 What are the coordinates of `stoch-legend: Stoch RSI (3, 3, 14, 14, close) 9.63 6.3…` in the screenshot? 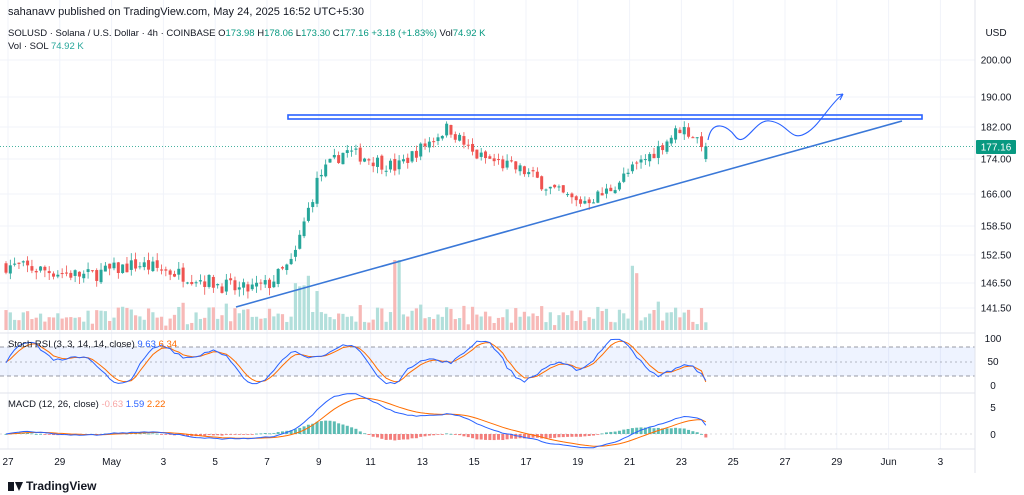 It's located at (92, 344).